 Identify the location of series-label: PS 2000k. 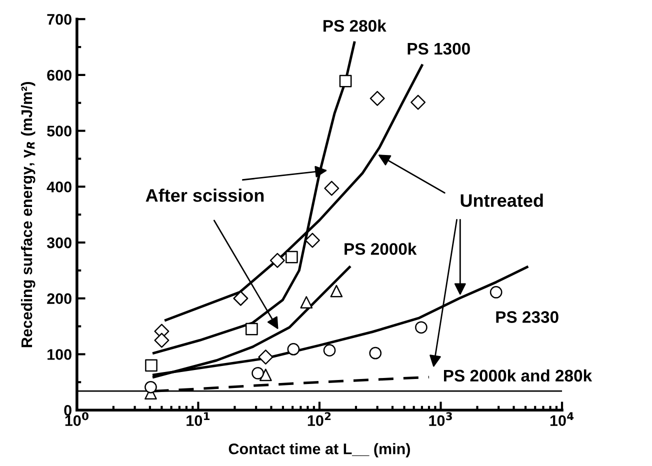
(380, 248).